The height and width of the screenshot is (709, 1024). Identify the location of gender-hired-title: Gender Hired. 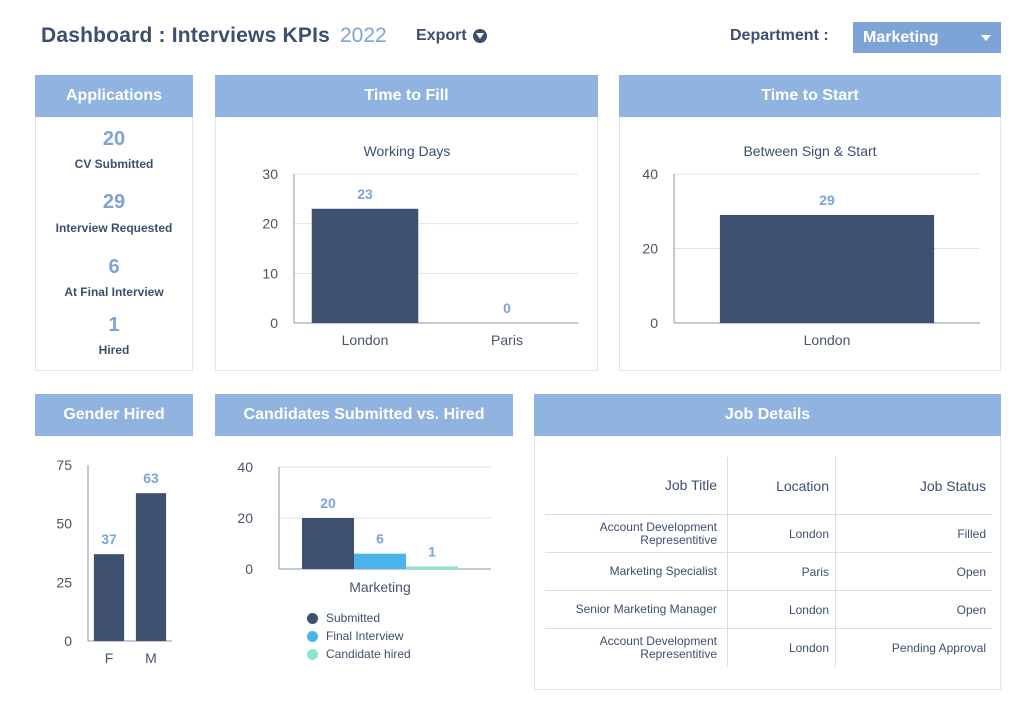
(114, 415).